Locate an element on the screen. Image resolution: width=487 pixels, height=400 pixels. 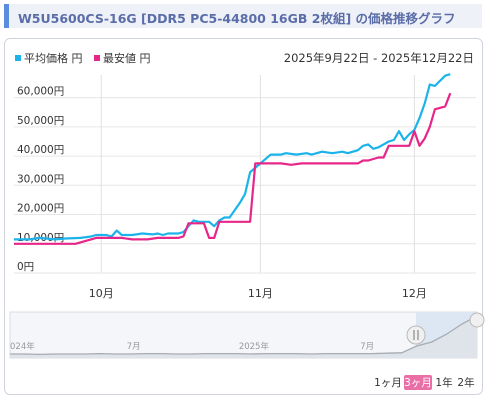
range-button-label: 3ヶ月 is located at coordinates (418, 383).